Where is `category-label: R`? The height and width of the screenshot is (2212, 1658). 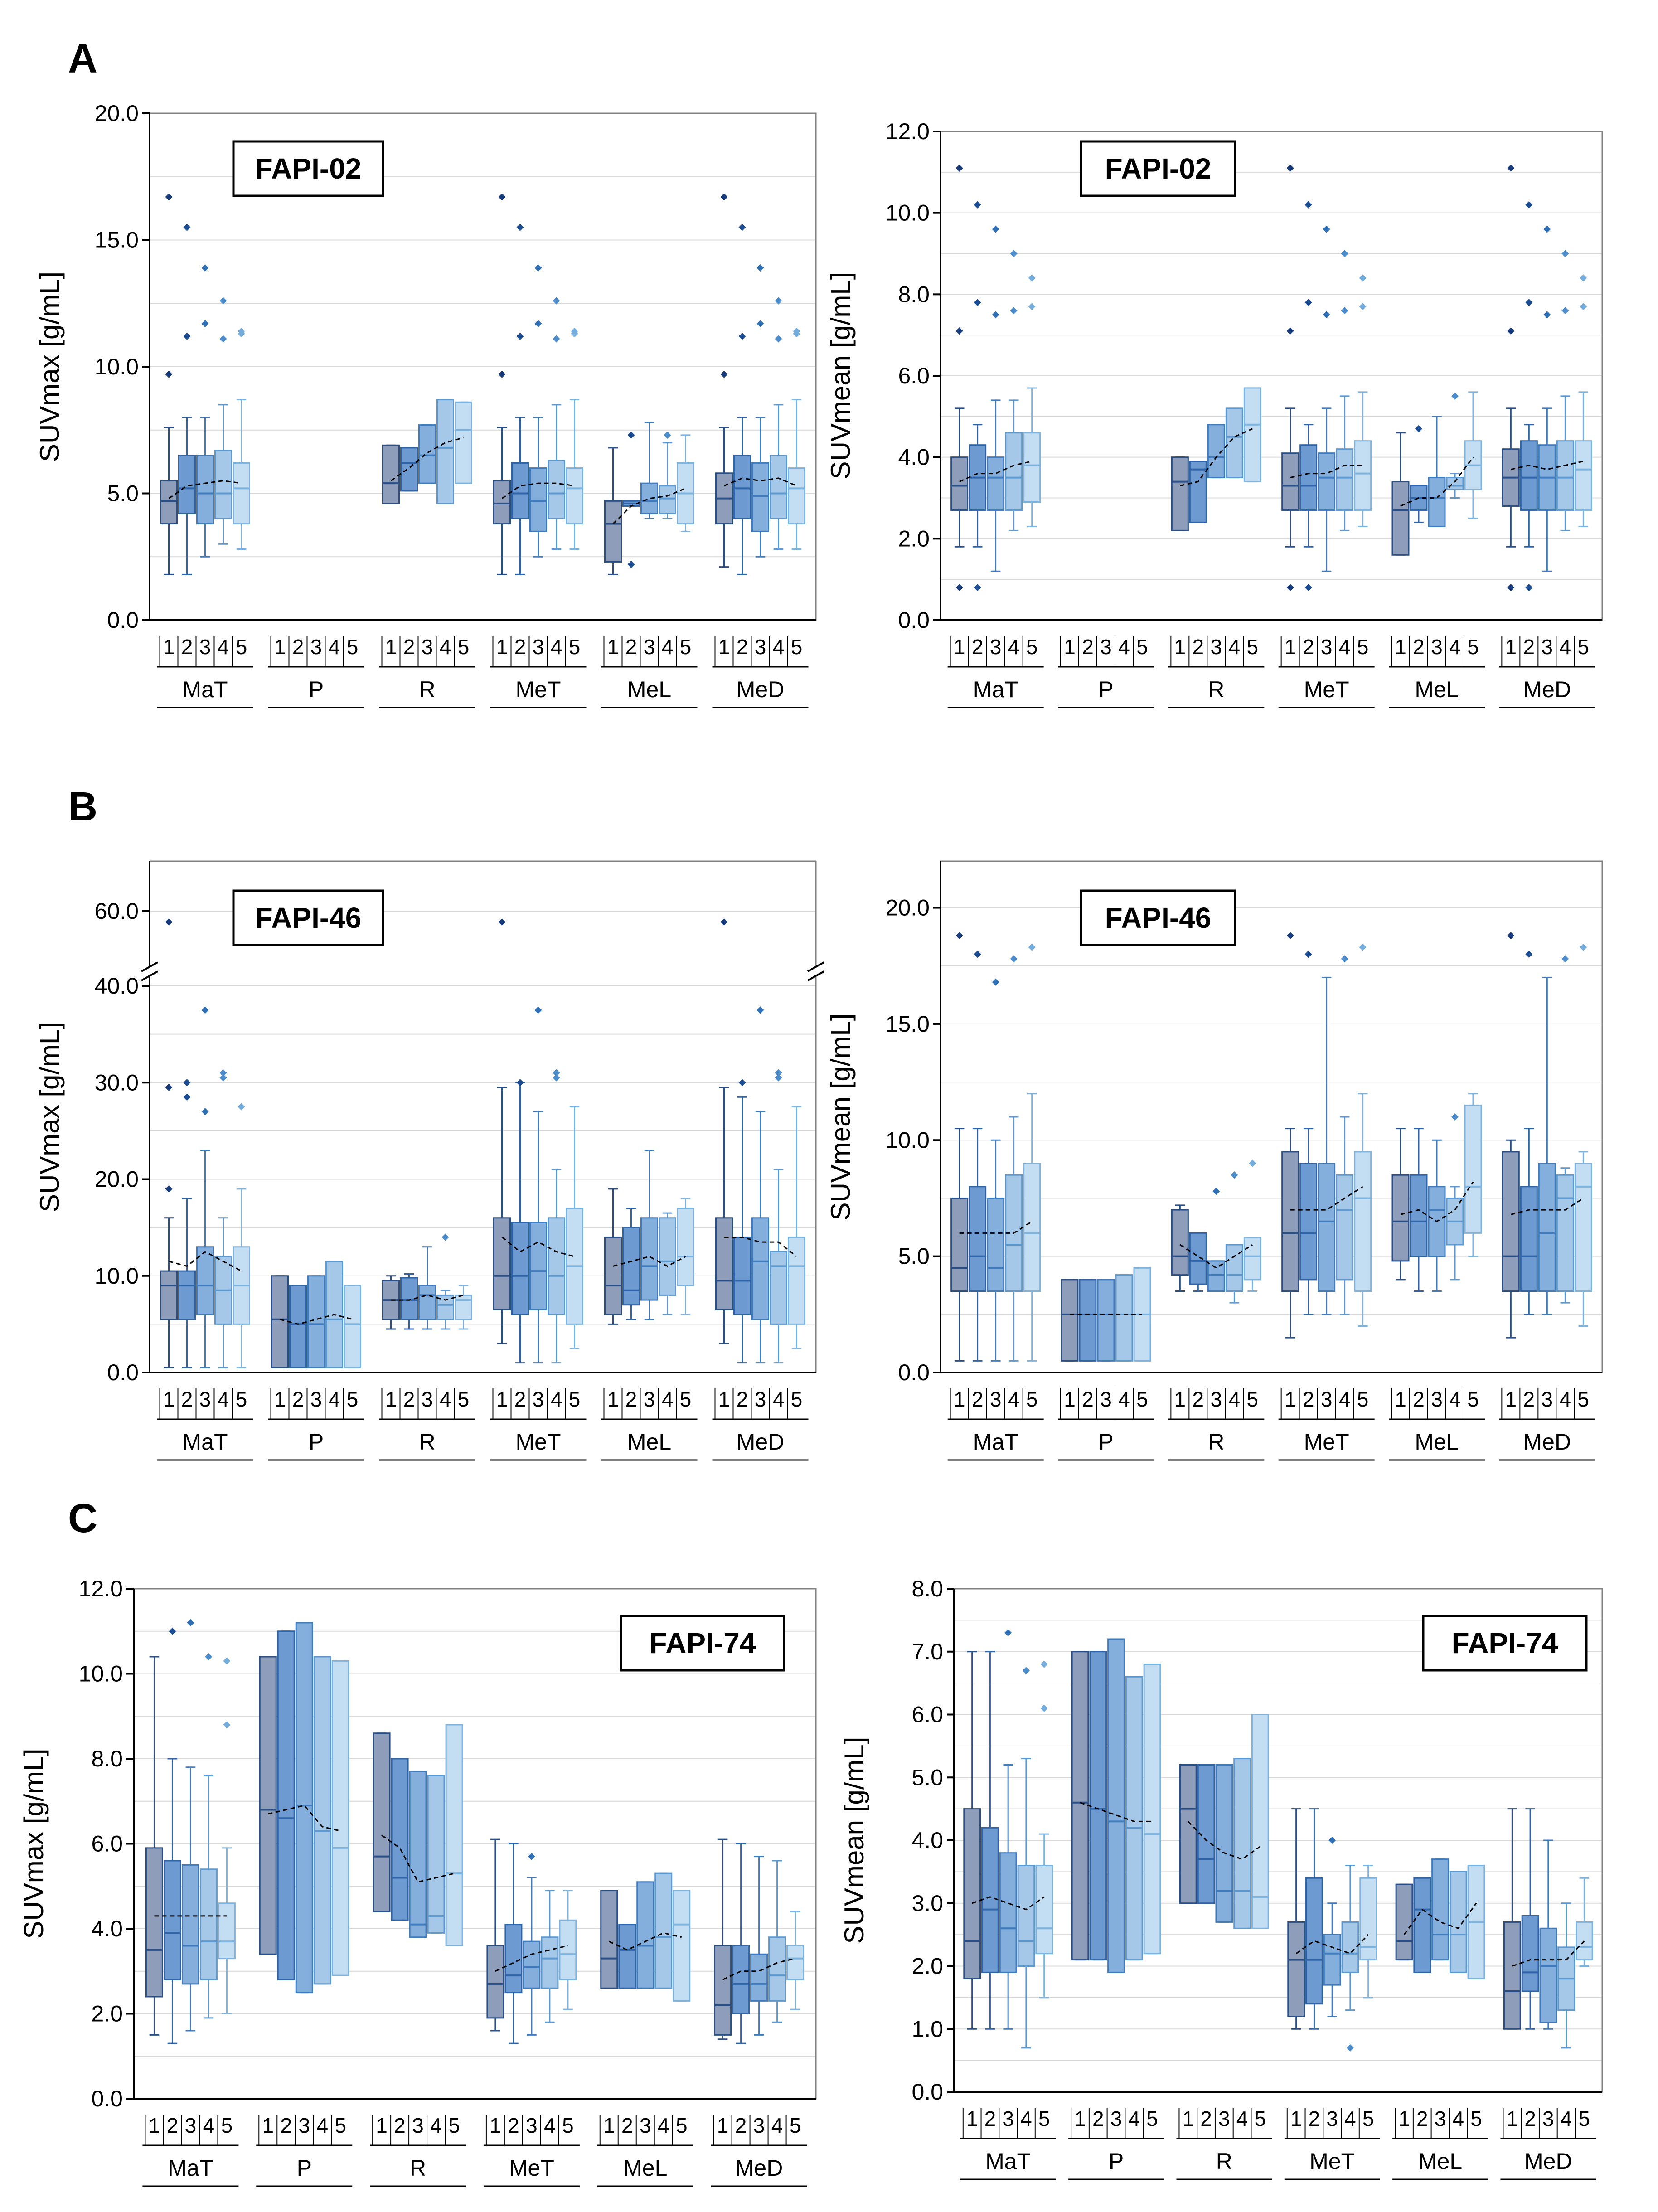
category-label: R is located at coordinates (427, 1442).